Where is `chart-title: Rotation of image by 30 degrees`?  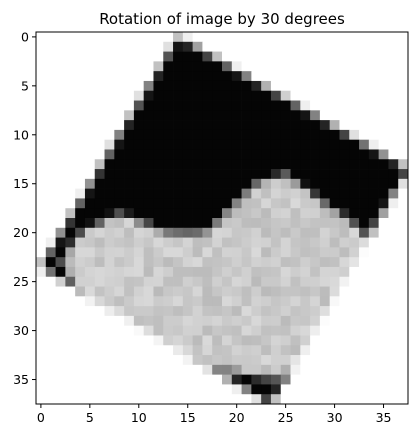 chart-title: Rotation of image by 30 degrees is located at coordinates (222, 19).